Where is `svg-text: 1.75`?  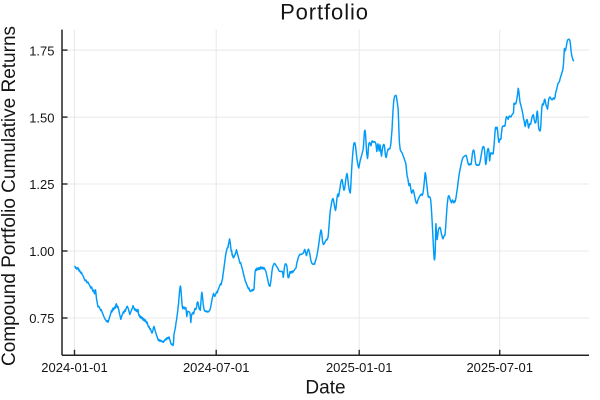 svg-text: 1.75 is located at coordinates (41, 50).